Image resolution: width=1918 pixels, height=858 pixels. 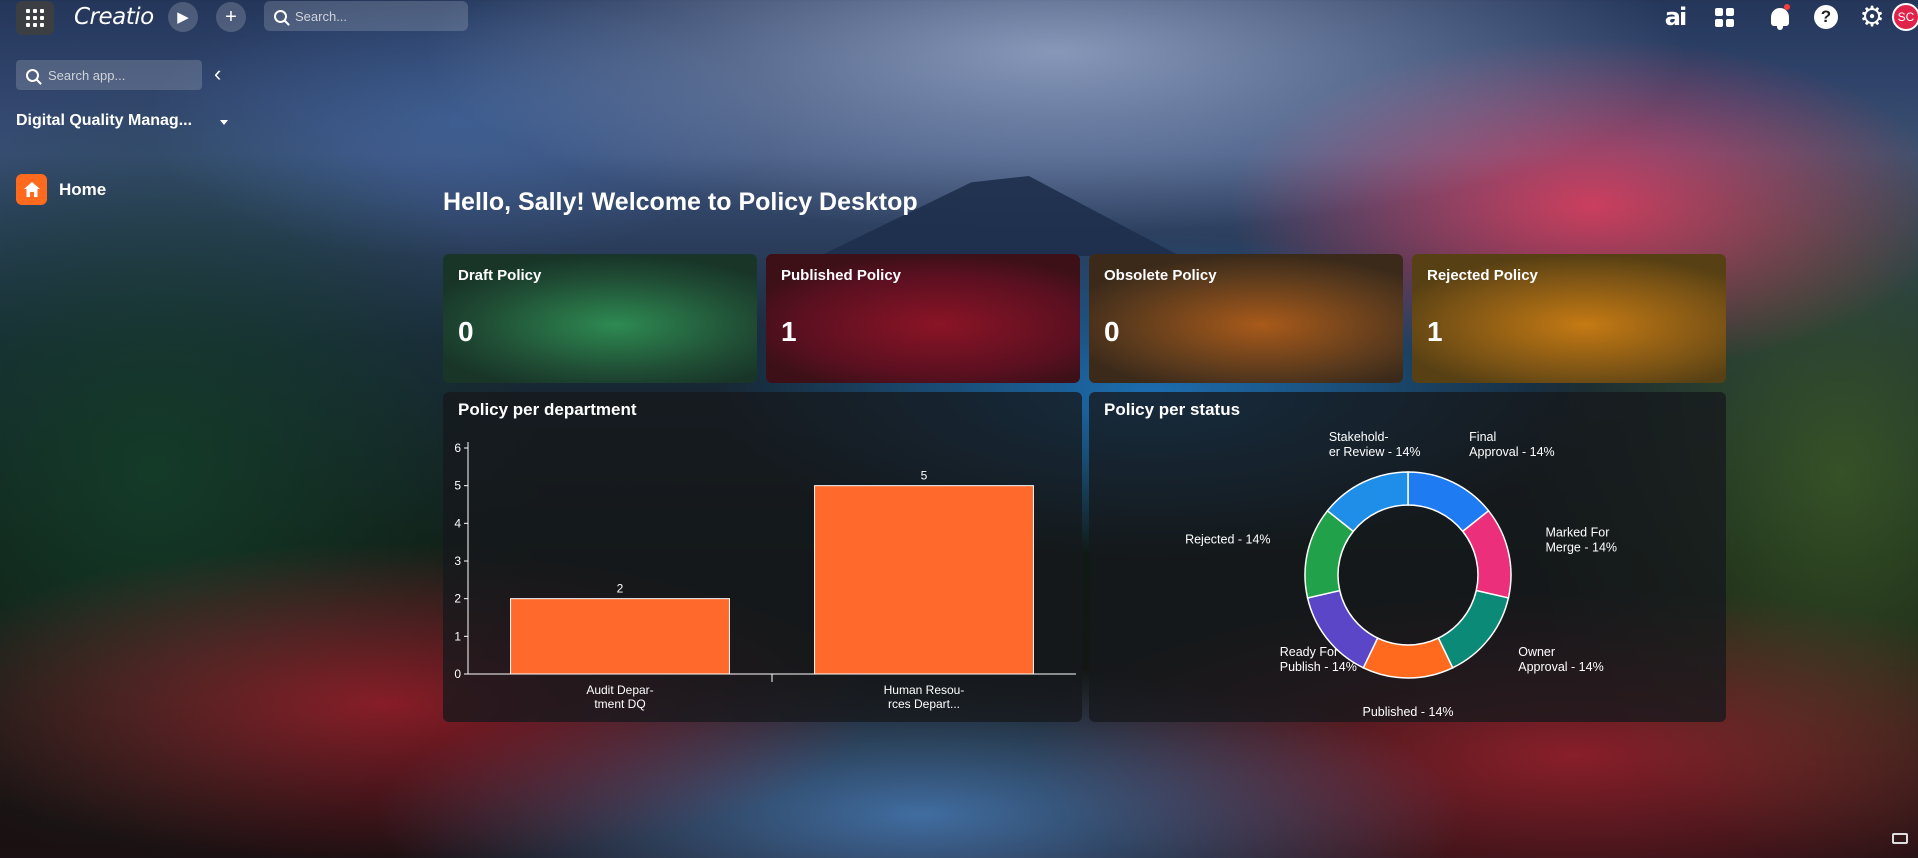 What do you see at coordinates (1569, 318) in the screenshot?
I see `card-rejected-policy: Rejected Policy 1` at bounding box center [1569, 318].